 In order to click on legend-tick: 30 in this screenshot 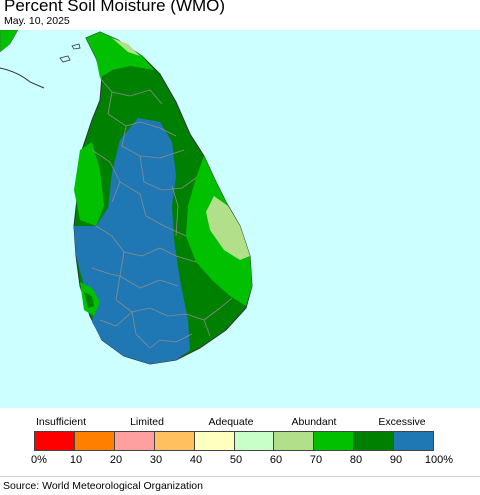, I will do `click(156, 460)`.